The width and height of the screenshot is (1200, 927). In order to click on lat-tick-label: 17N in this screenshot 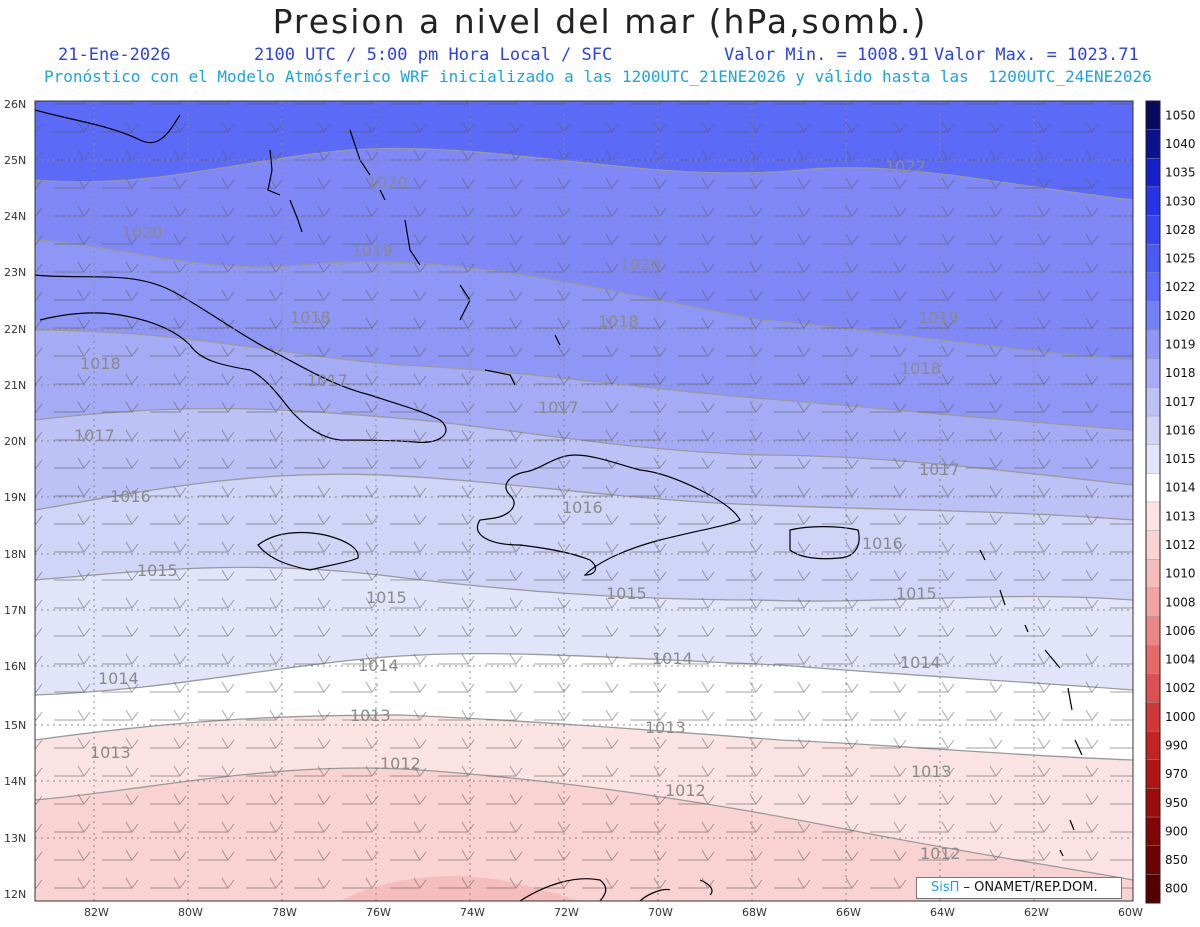, I will do `click(15, 610)`.